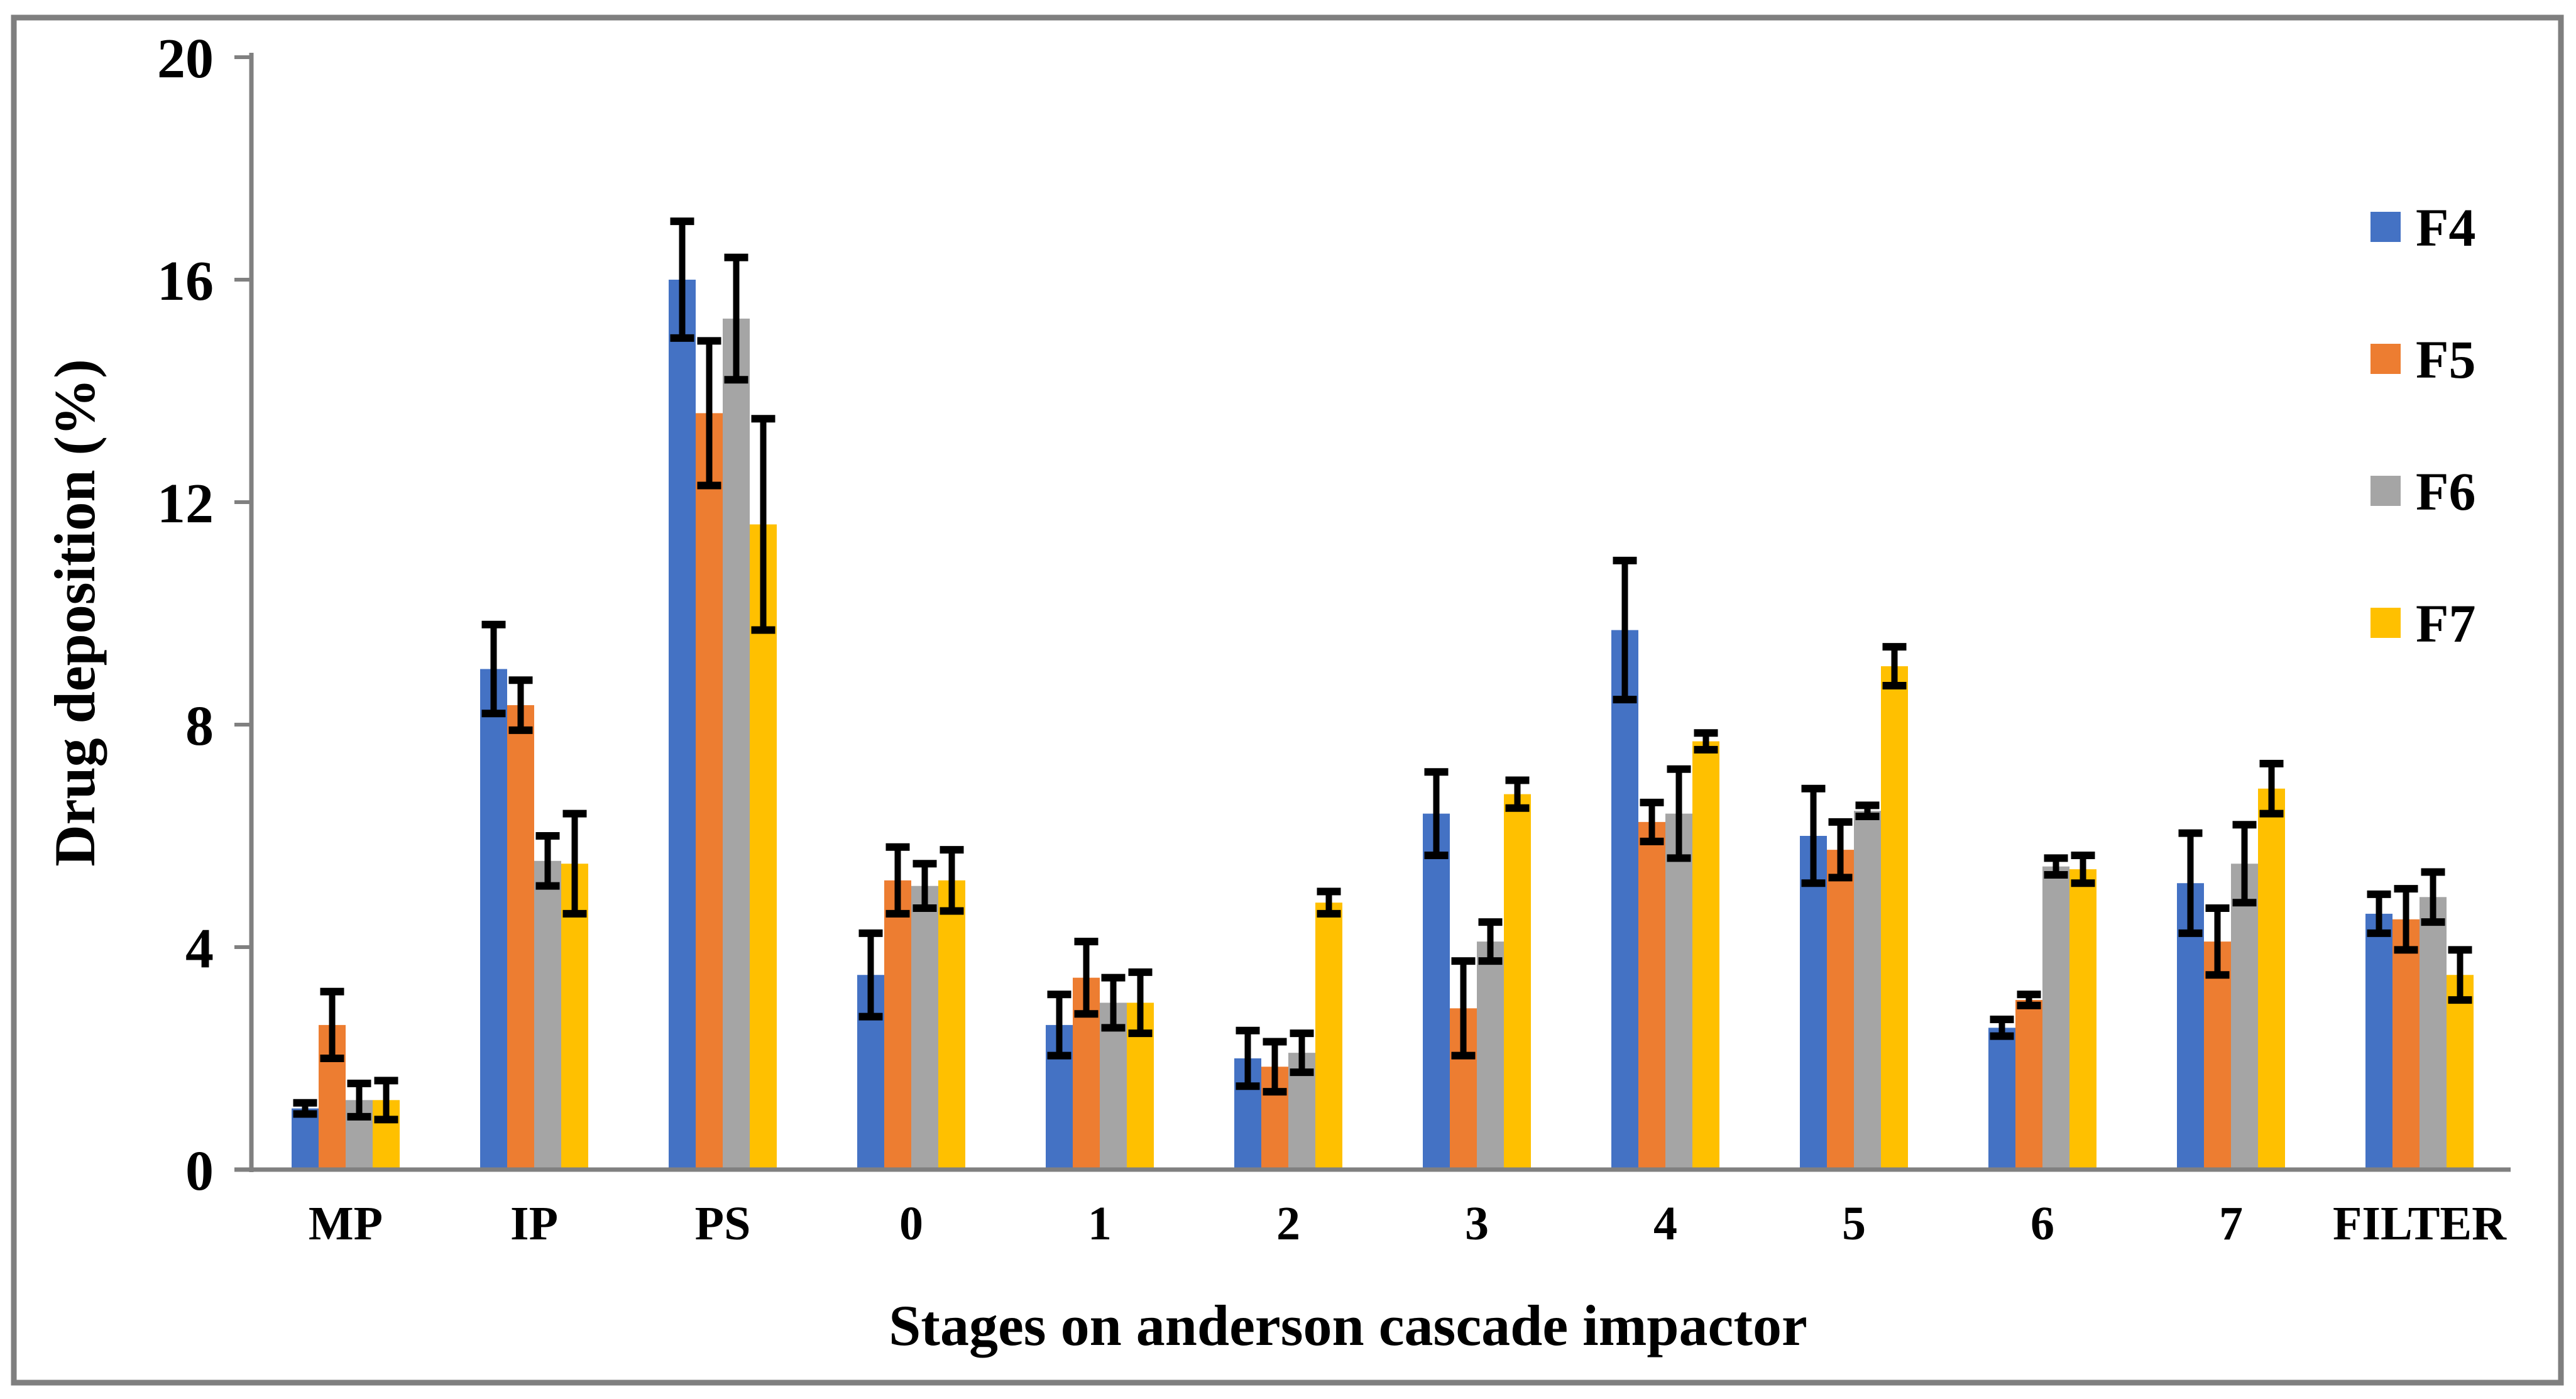 The image size is (2576, 1399). I want to click on bar-F6-IP, so click(547, 1015).